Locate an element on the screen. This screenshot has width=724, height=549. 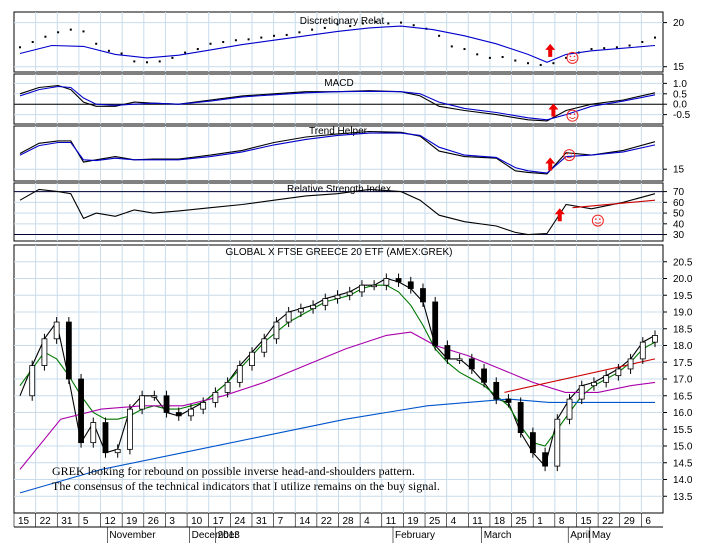
x-tick-label: 15 is located at coordinates (586, 521).